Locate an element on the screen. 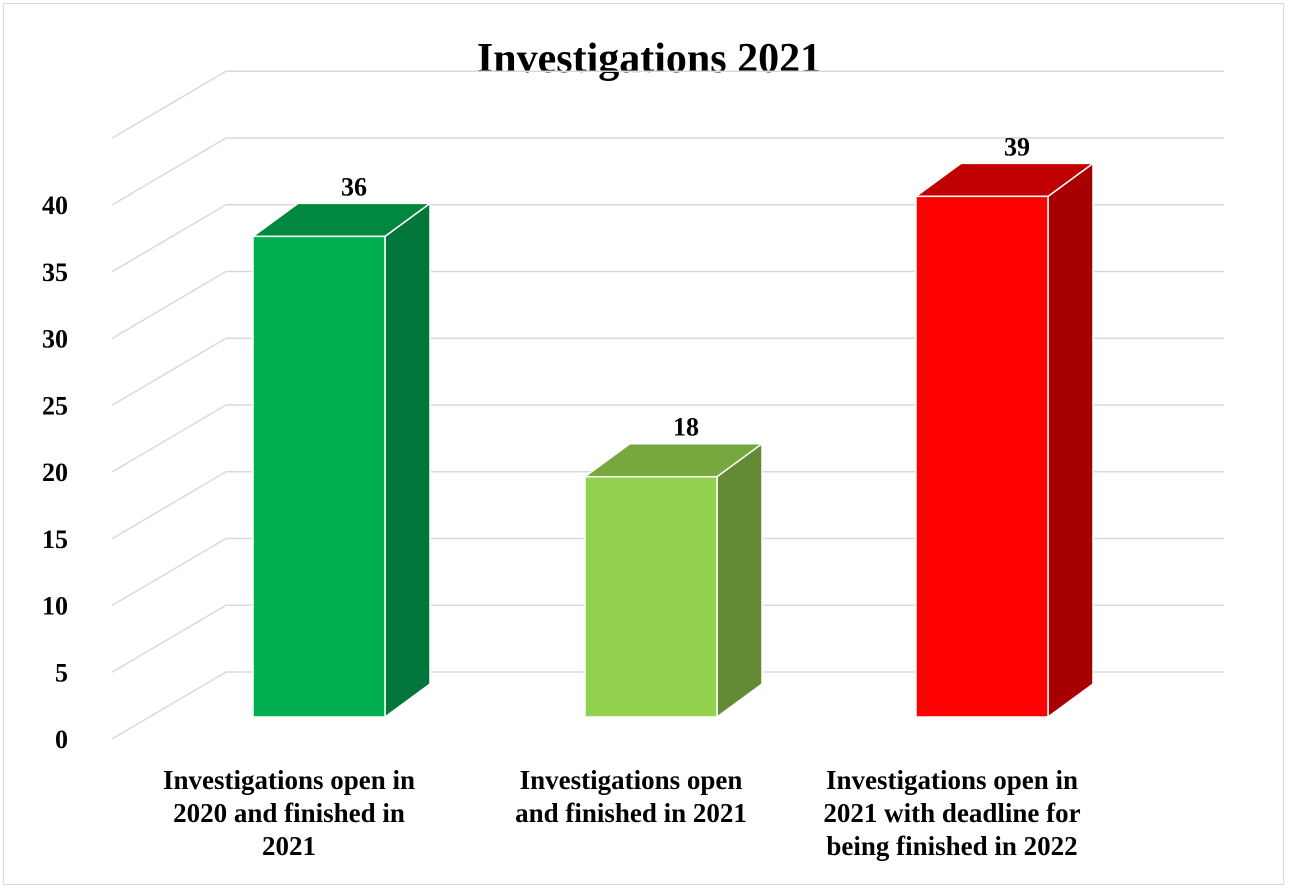  chart-title: Investigations 2021 is located at coordinates (649, 59).